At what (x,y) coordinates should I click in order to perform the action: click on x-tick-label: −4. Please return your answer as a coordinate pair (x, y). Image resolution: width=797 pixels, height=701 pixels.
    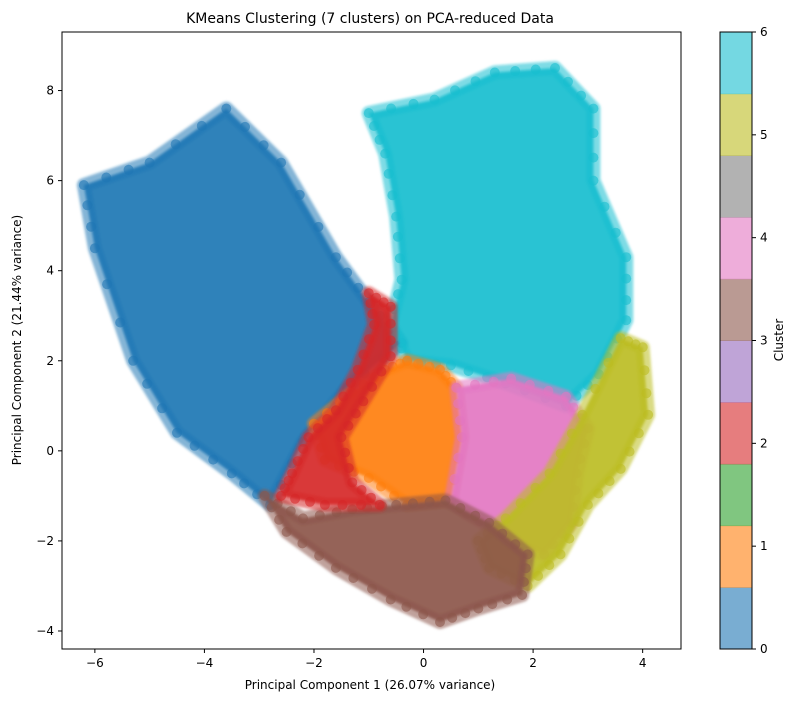
    Looking at the image, I should click on (205, 663).